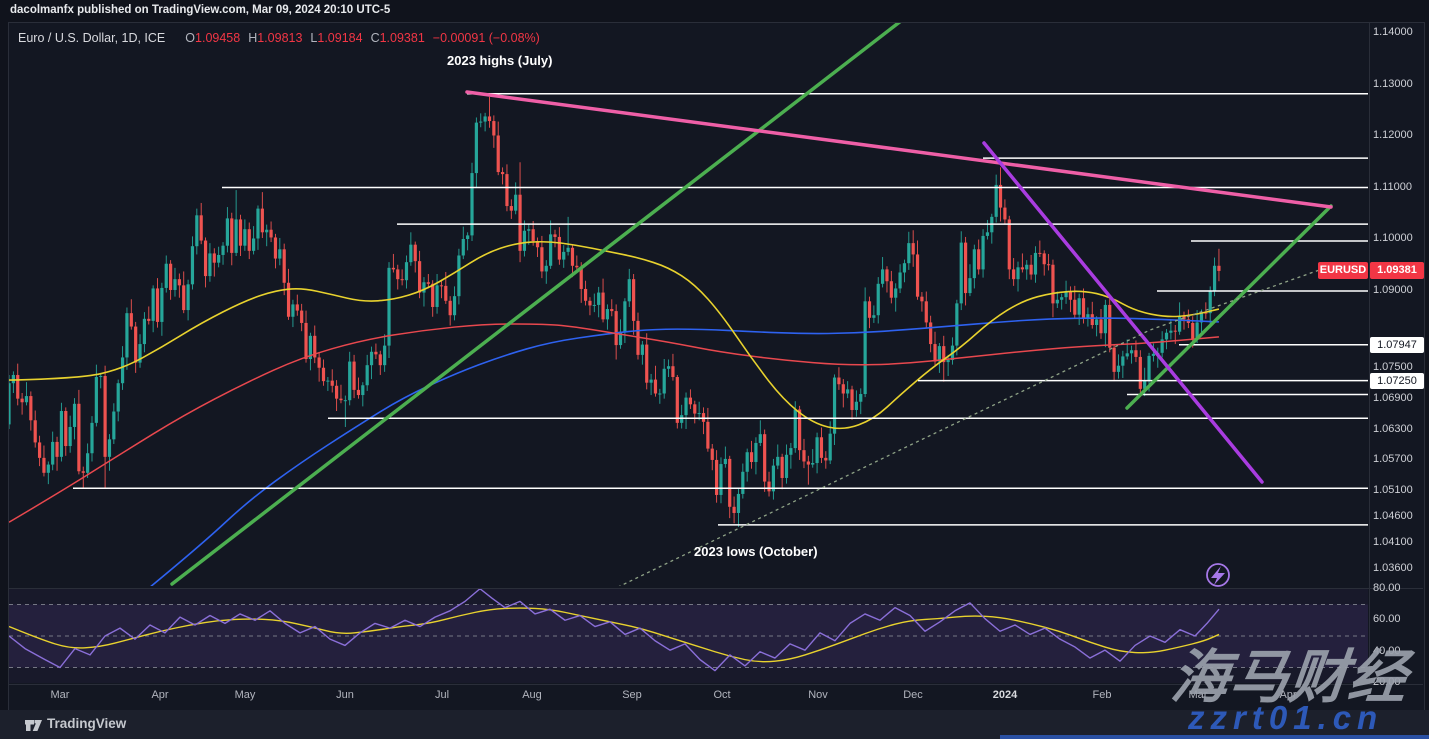 The width and height of the screenshot is (1429, 739). What do you see at coordinates (1286, 717) in the screenshot?
I see `watermark-url: zzrt01.cn` at bounding box center [1286, 717].